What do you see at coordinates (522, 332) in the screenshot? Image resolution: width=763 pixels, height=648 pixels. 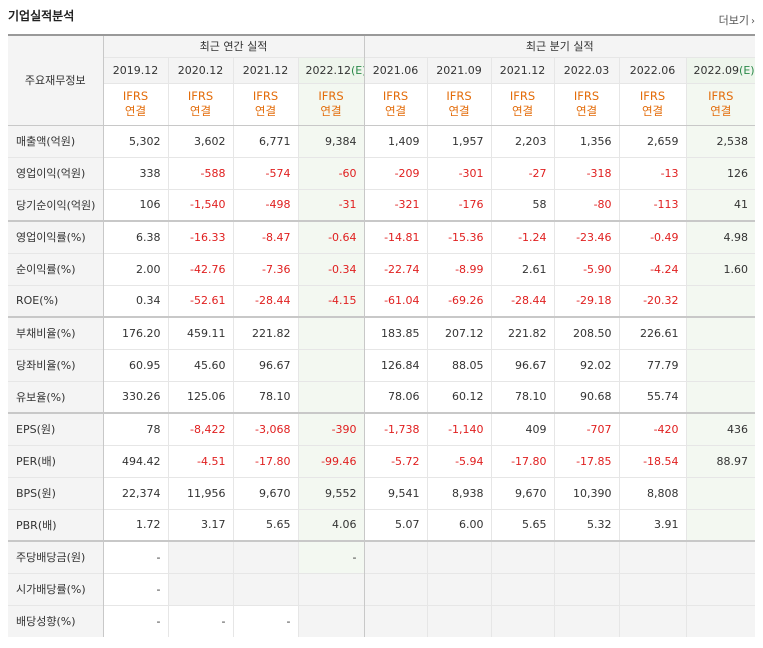 I see `table-cell: 221.82` at bounding box center [522, 332].